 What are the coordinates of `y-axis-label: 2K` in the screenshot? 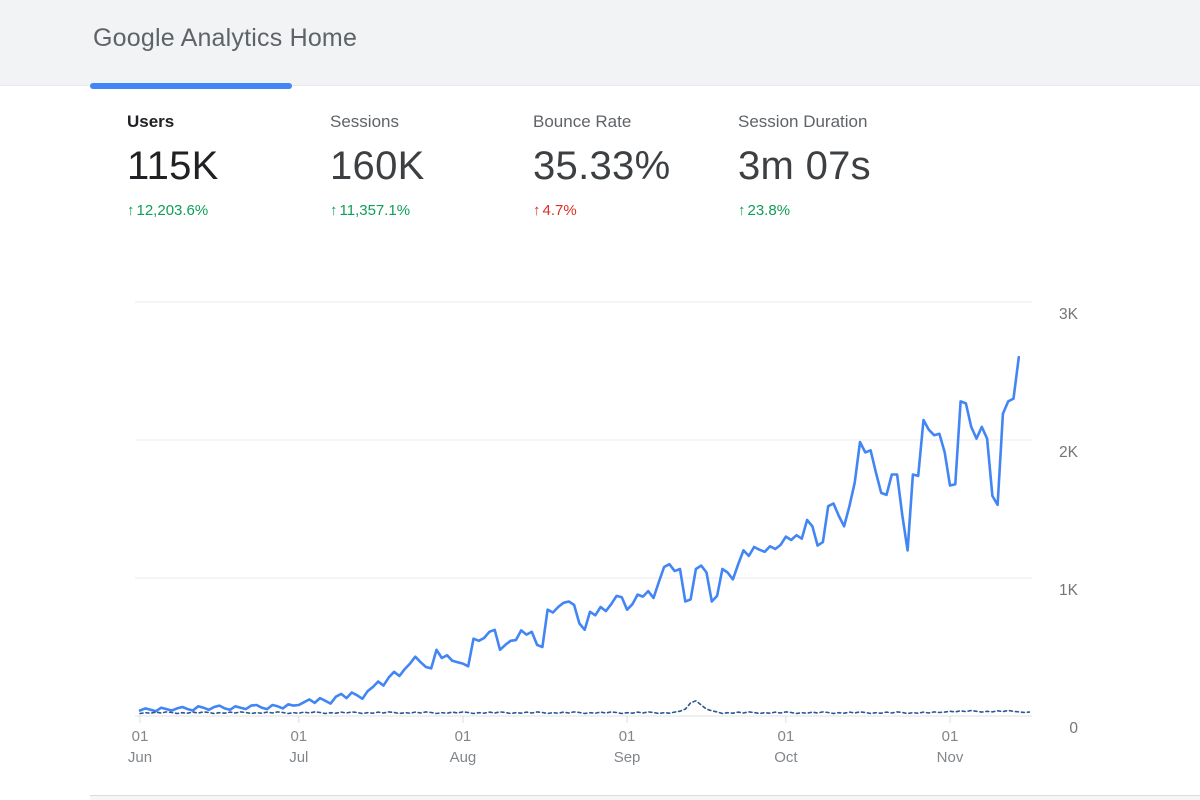 It's located at (1069, 452).